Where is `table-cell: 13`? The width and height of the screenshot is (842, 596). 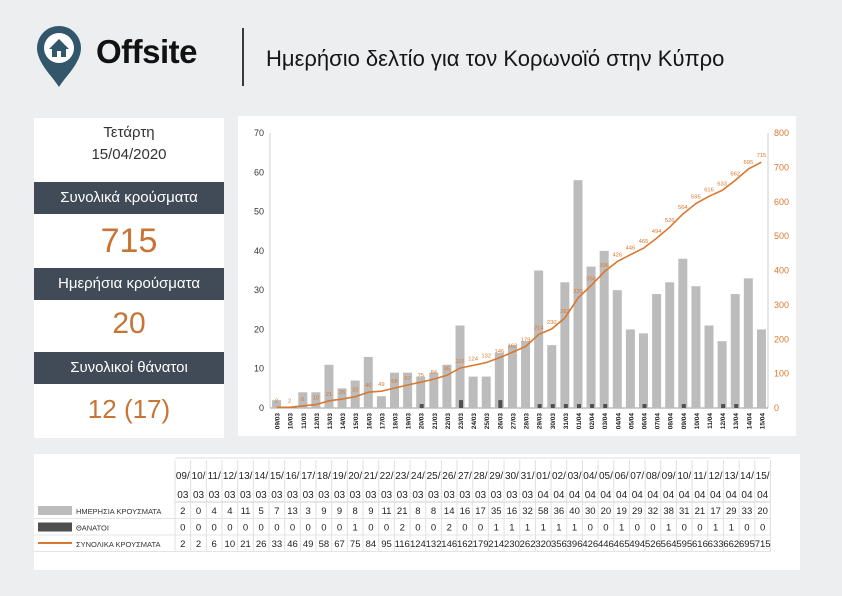
table-cell: 13 is located at coordinates (292, 511).